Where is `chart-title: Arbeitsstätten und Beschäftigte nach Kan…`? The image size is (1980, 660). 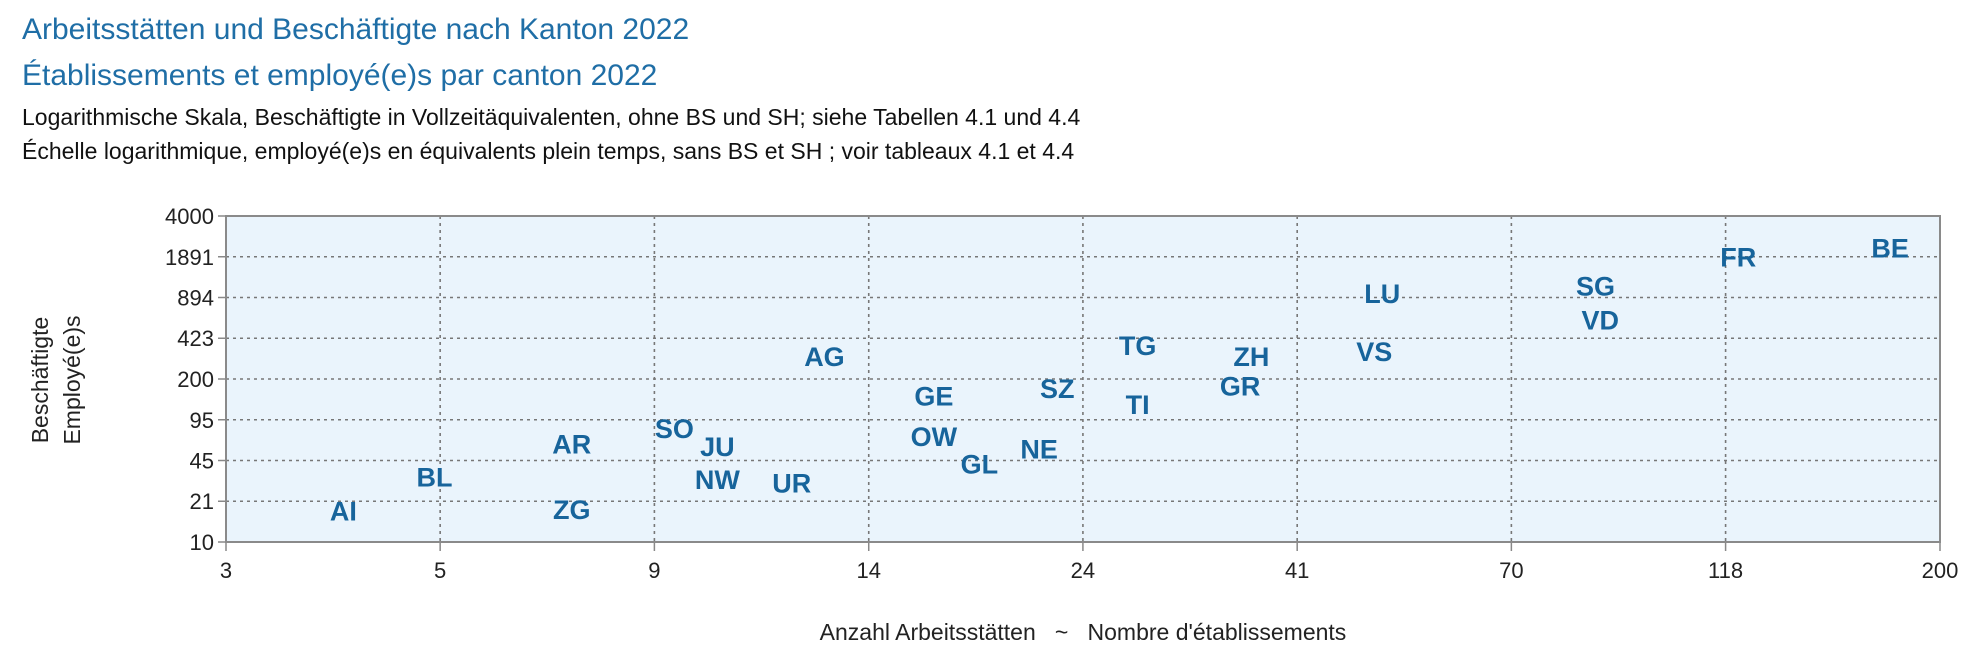 chart-title: Arbeitsstätten und Beschäftigte nach Kan… is located at coordinates (355, 29).